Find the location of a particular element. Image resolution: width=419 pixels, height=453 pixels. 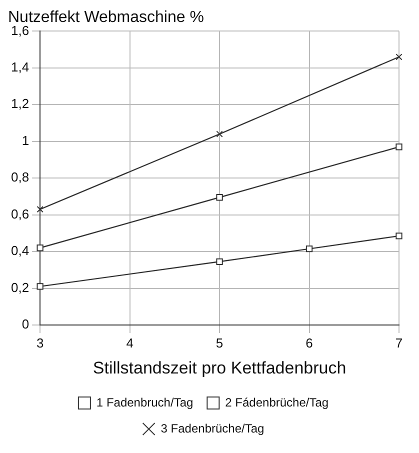

x-tick-label: 4 is located at coordinates (130, 342).